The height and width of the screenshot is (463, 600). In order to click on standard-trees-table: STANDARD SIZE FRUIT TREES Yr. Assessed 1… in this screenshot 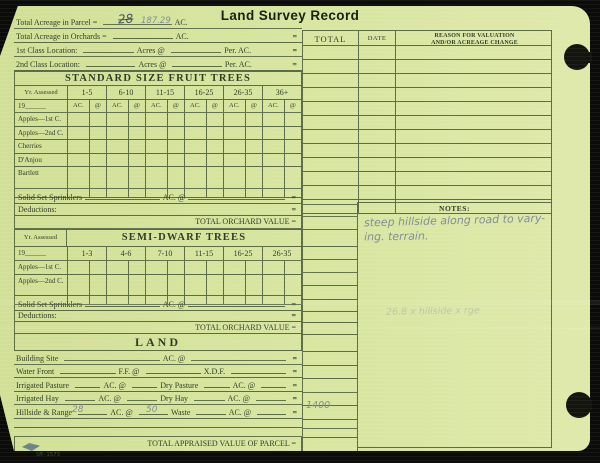, I will do `click(158, 134)`.